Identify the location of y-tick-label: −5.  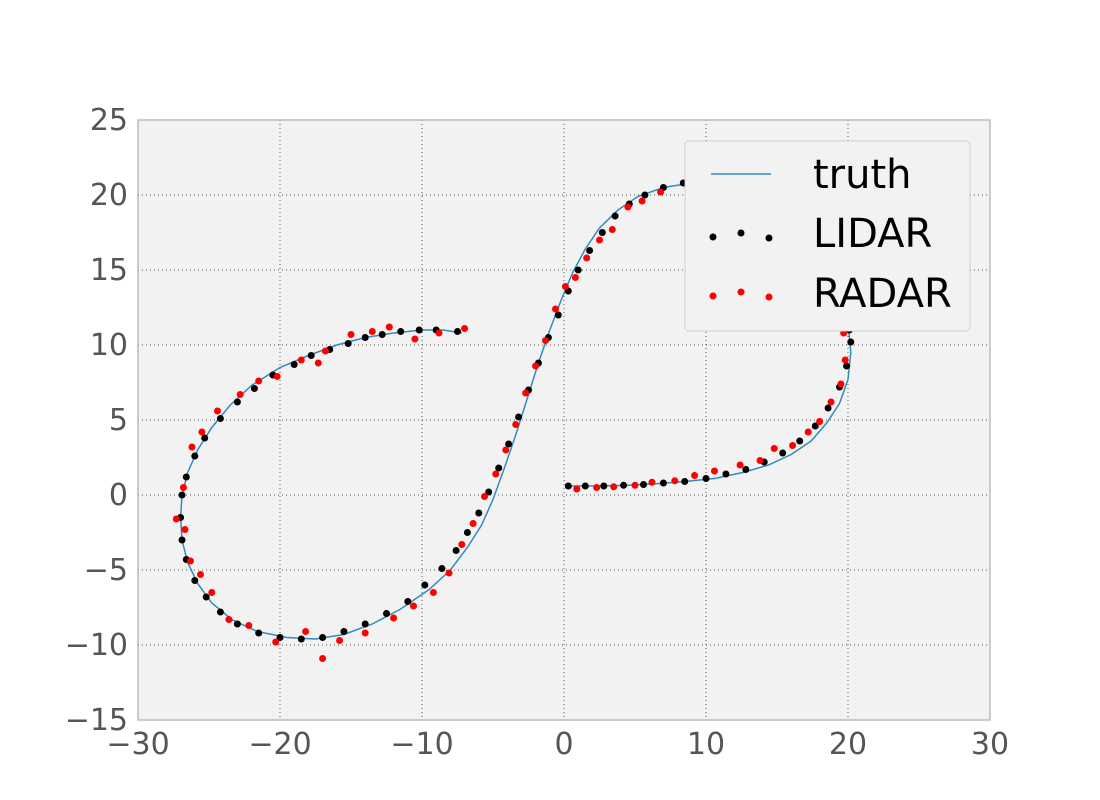
(106, 570).